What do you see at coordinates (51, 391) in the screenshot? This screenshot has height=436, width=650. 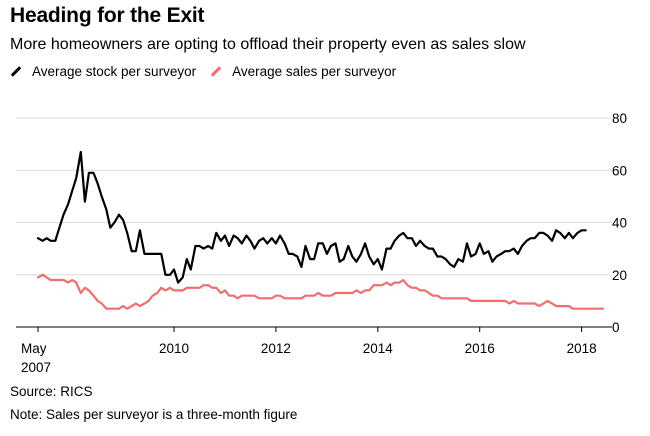 I see `source-note: Source: RICS` at bounding box center [51, 391].